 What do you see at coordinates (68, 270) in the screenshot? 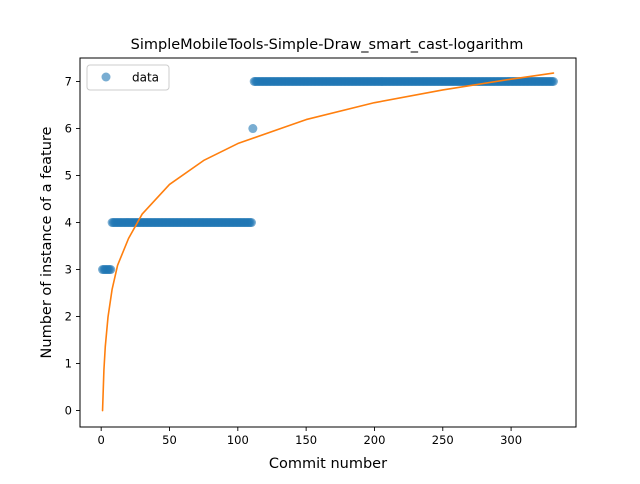
I see `y-tick-label: 3` at bounding box center [68, 270].